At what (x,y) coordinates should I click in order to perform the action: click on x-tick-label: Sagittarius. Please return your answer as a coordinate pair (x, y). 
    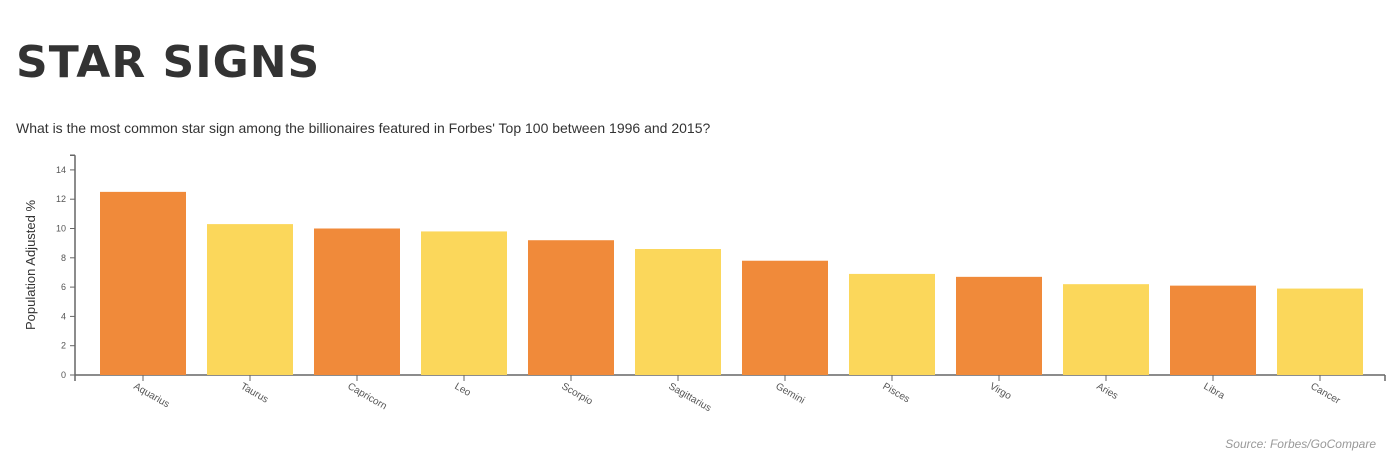
    Looking at the image, I should click on (690, 397).